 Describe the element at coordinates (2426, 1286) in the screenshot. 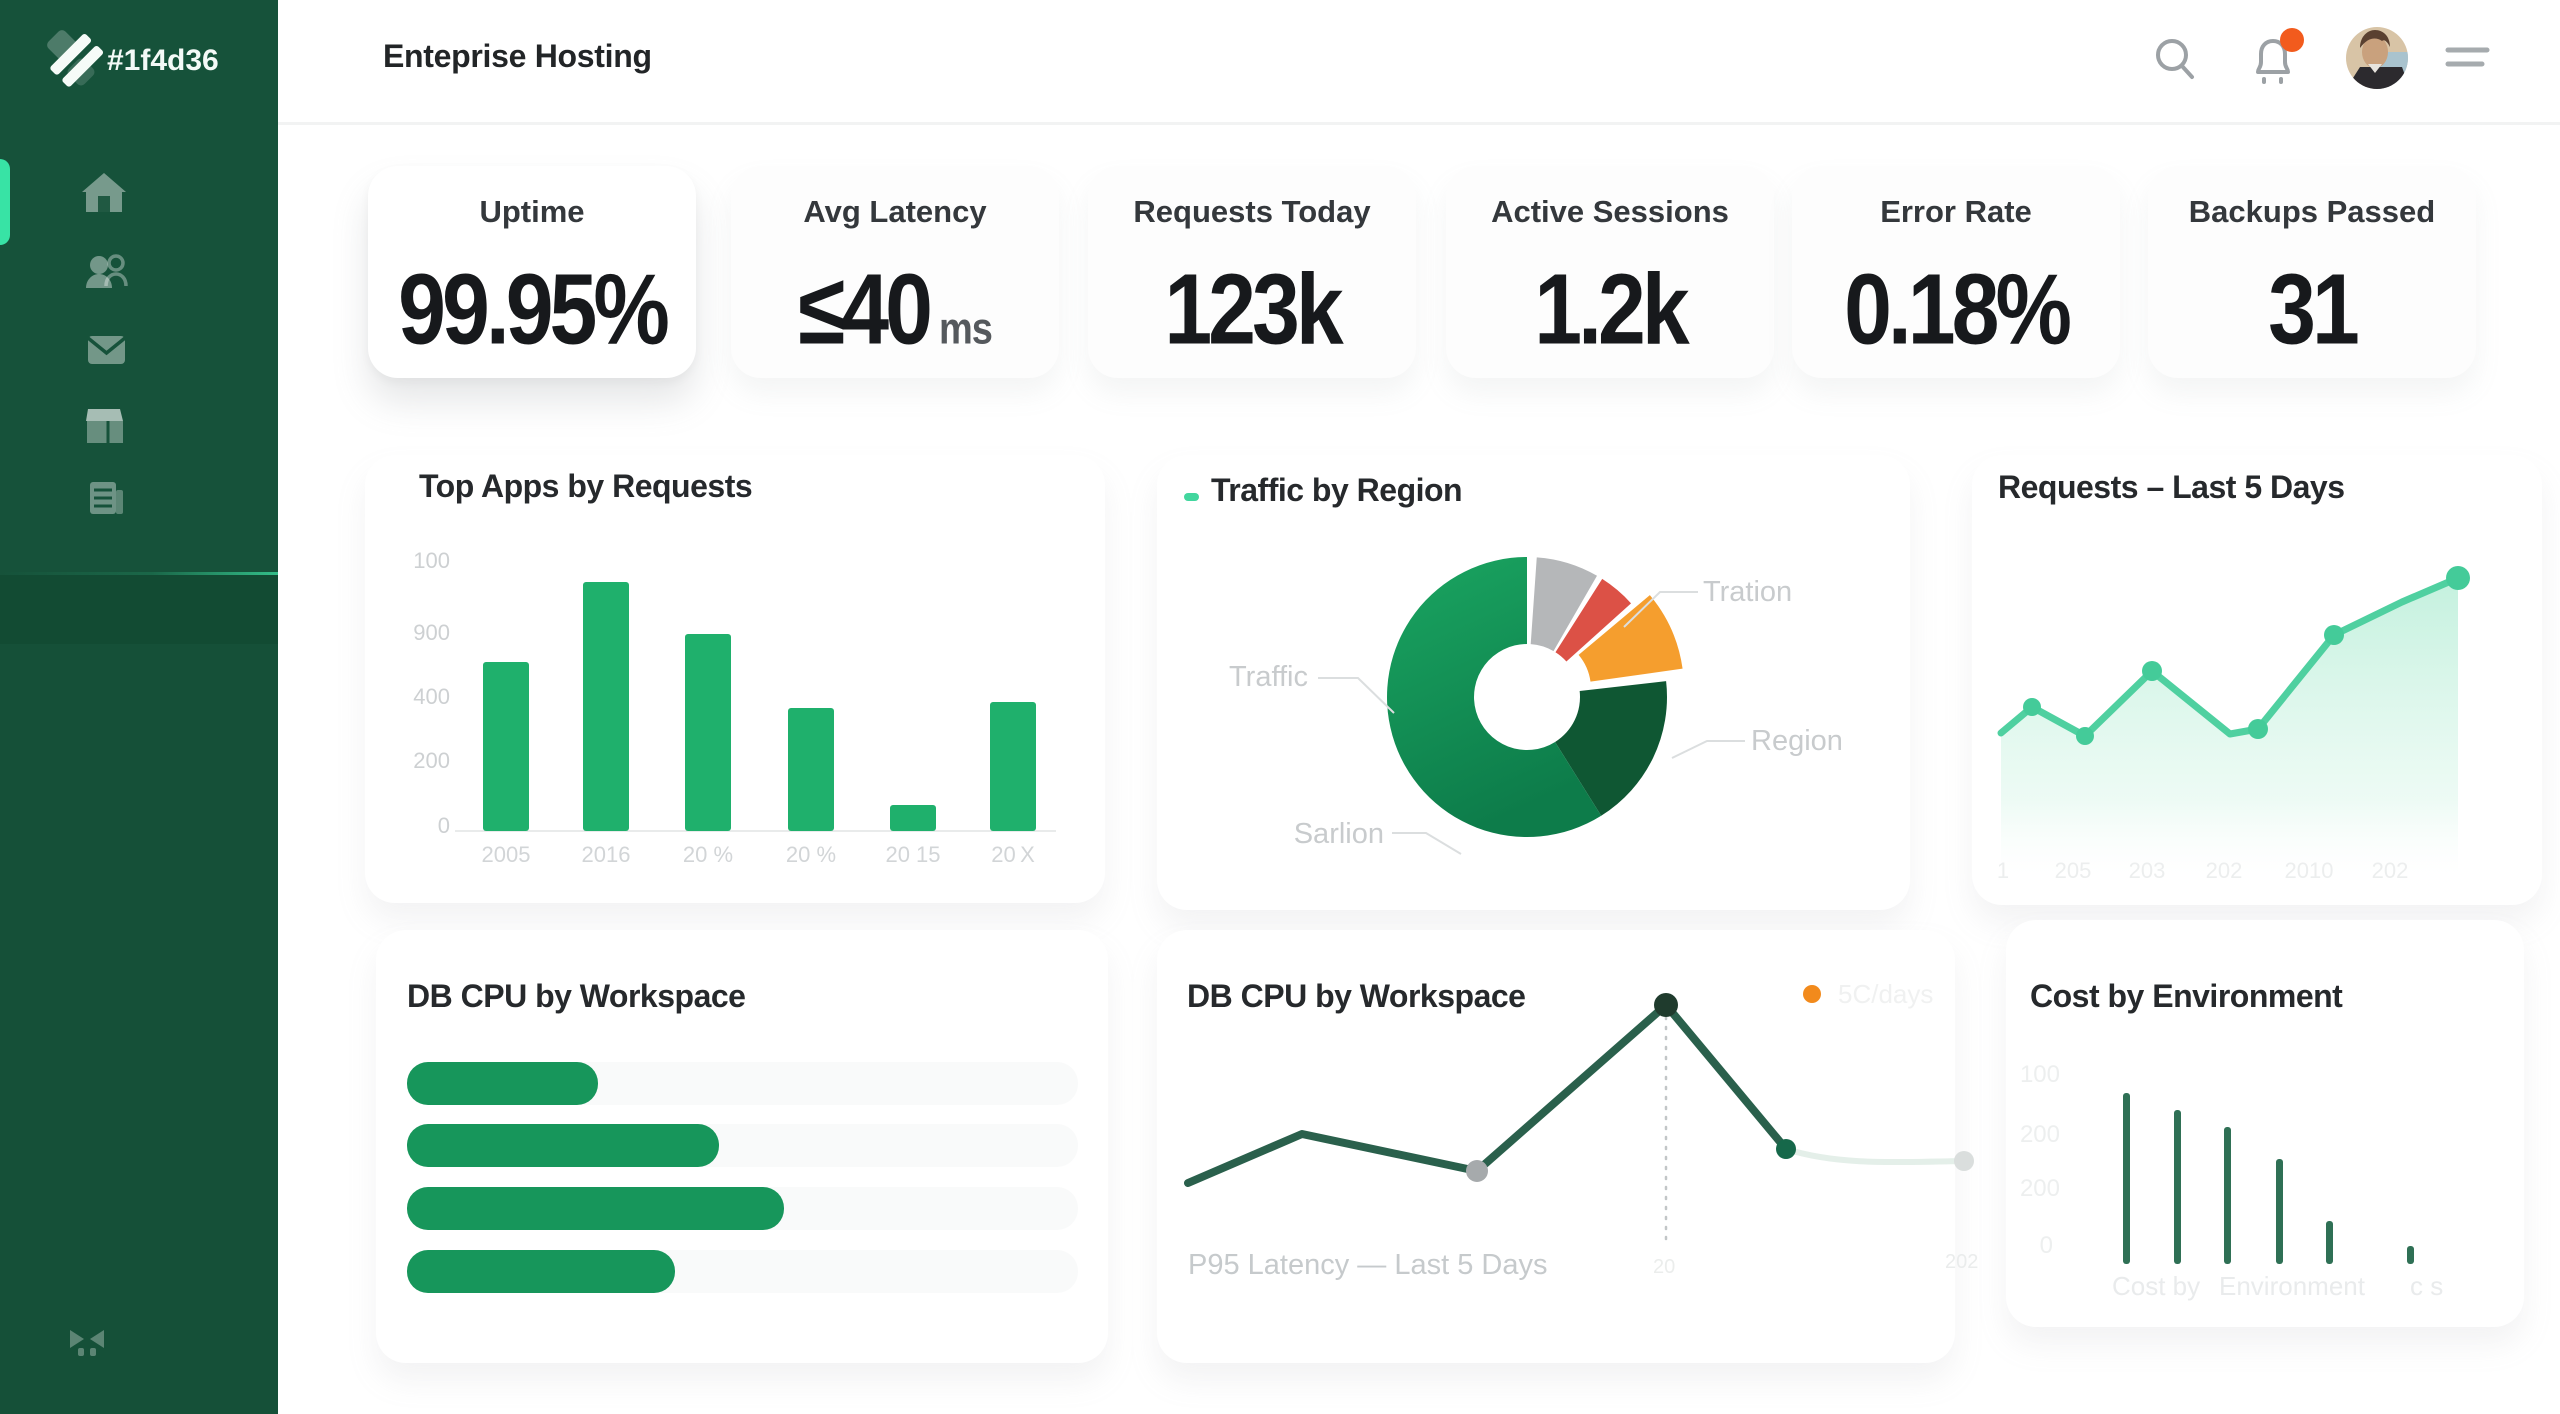

I see `svg-text: c s` at that location.